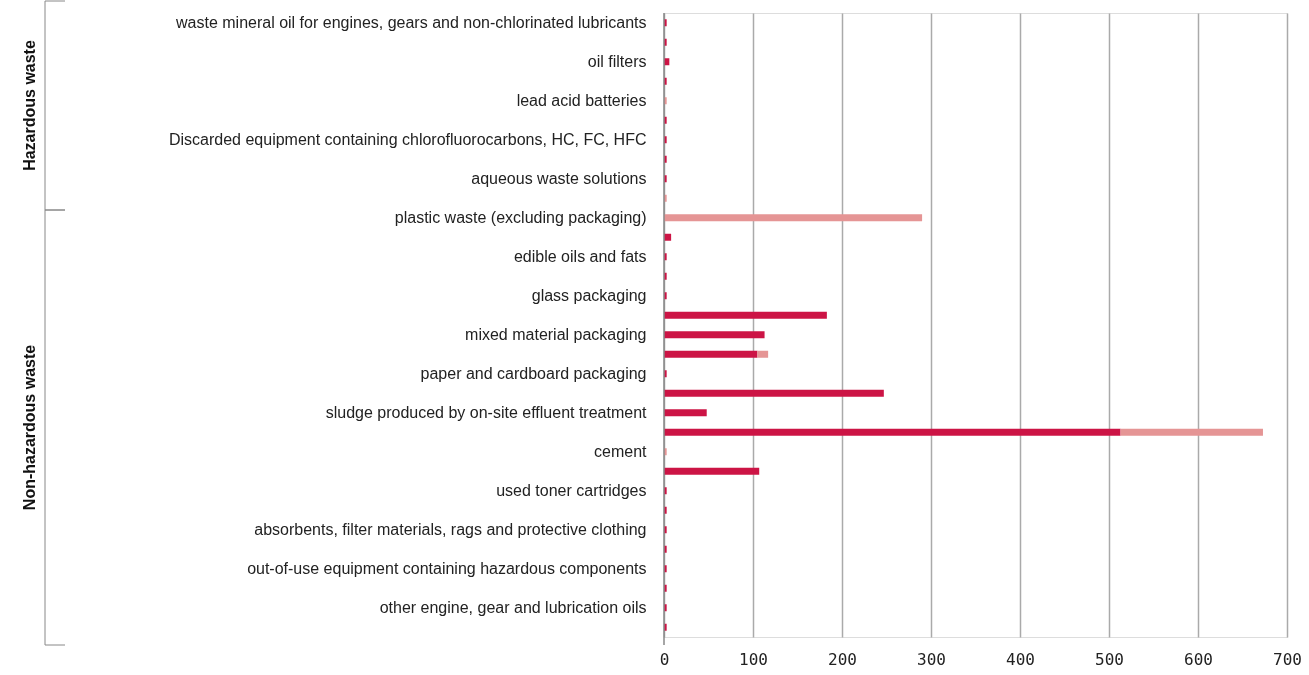 Image resolution: width=1309 pixels, height=675 pixels. Describe the element at coordinates (486, 412) in the screenshot. I see `y-tick-label: sludge produced by on-site effluent treatment` at that location.